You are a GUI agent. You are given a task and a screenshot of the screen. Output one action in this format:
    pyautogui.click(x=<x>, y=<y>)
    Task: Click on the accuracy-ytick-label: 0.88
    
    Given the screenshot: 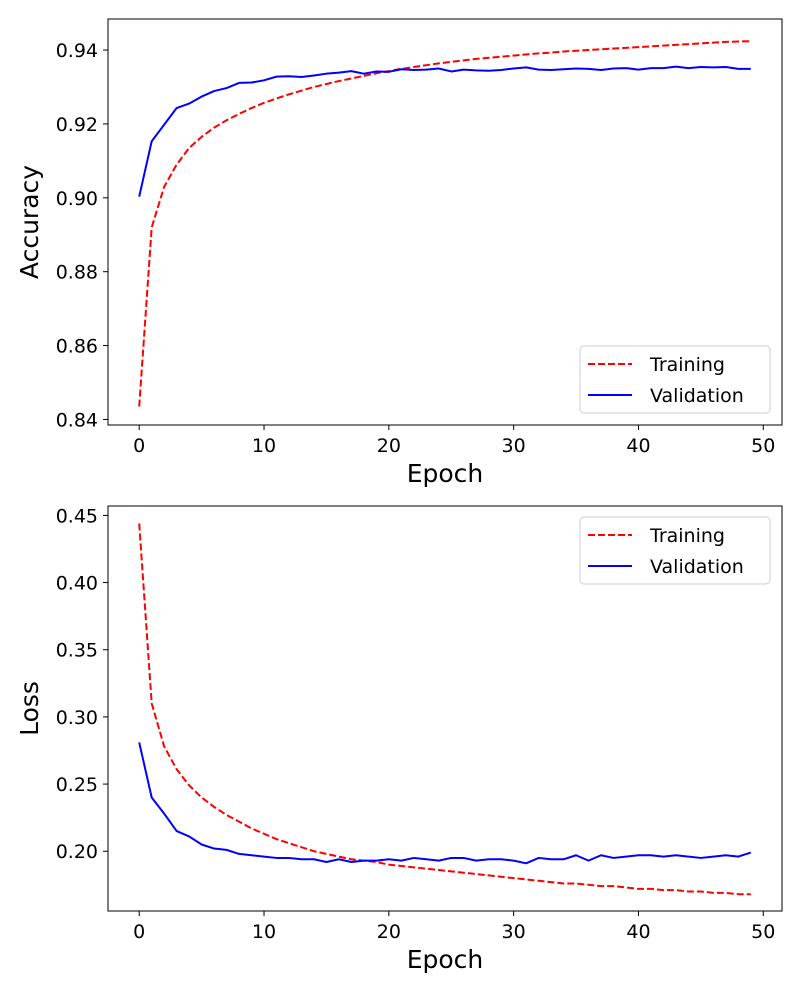 What is the action you would take?
    pyautogui.click(x=77, y=273)
    